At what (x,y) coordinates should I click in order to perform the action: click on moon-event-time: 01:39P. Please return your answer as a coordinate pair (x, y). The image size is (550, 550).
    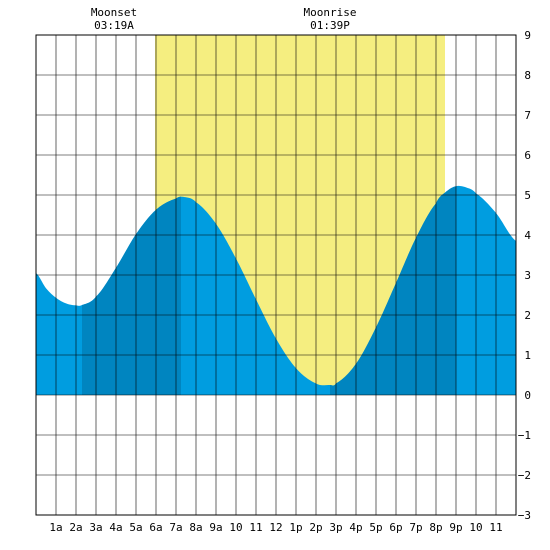
    Looking at the image, I should click on (330, 25).